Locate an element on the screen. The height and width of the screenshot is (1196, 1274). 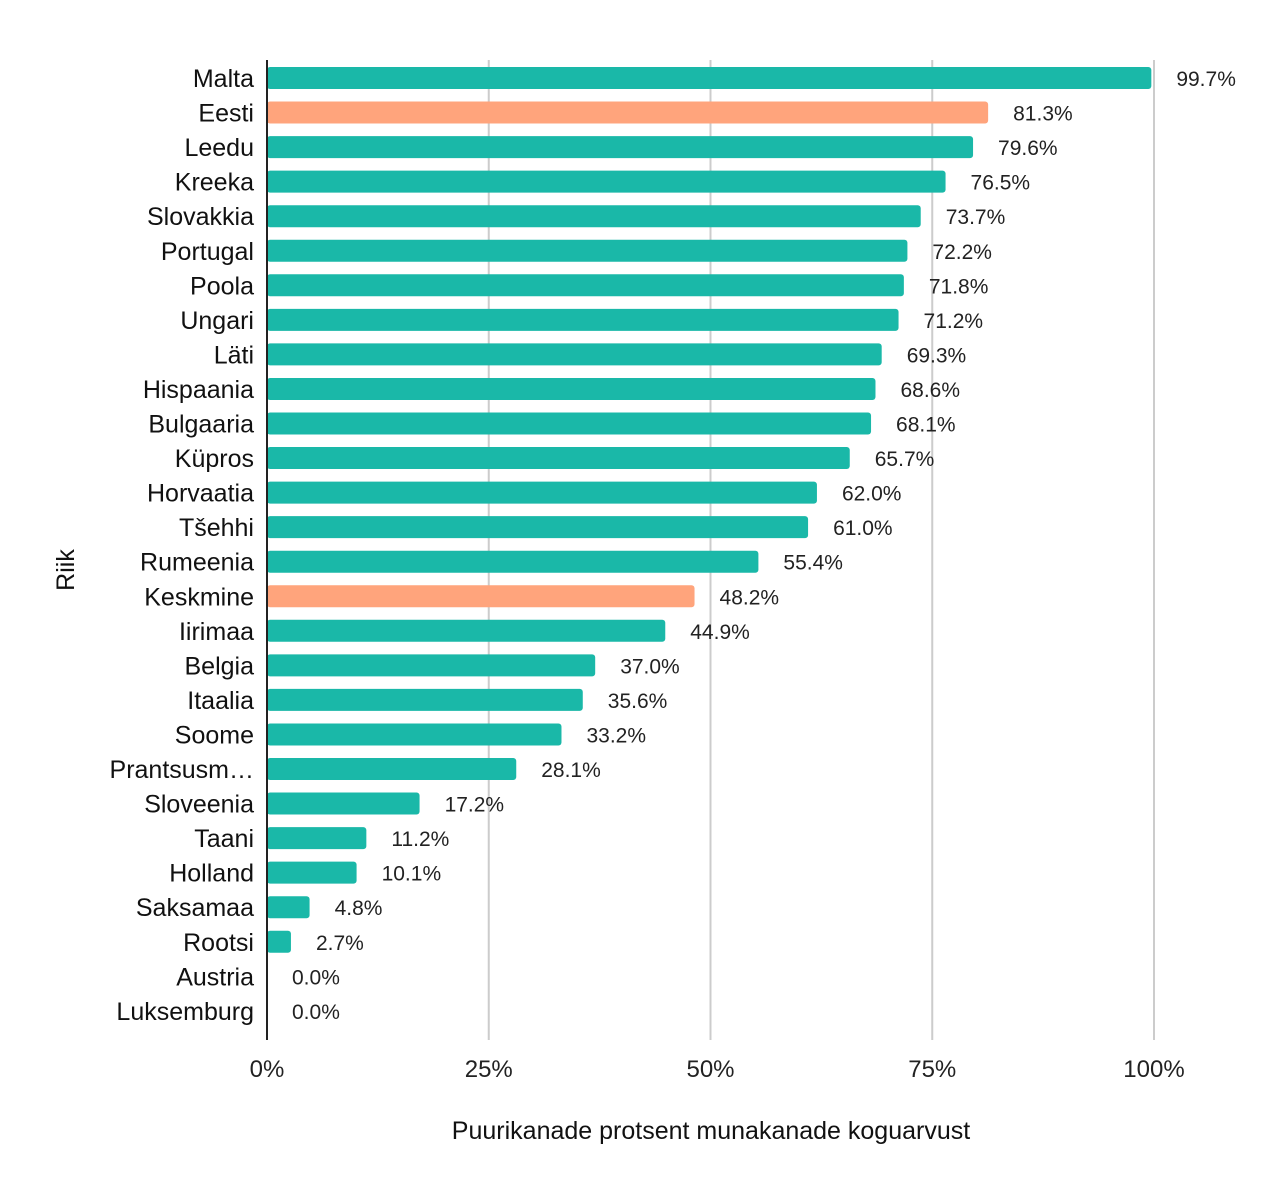
value-label: 76.5% is located at coordinates (1001, 183).